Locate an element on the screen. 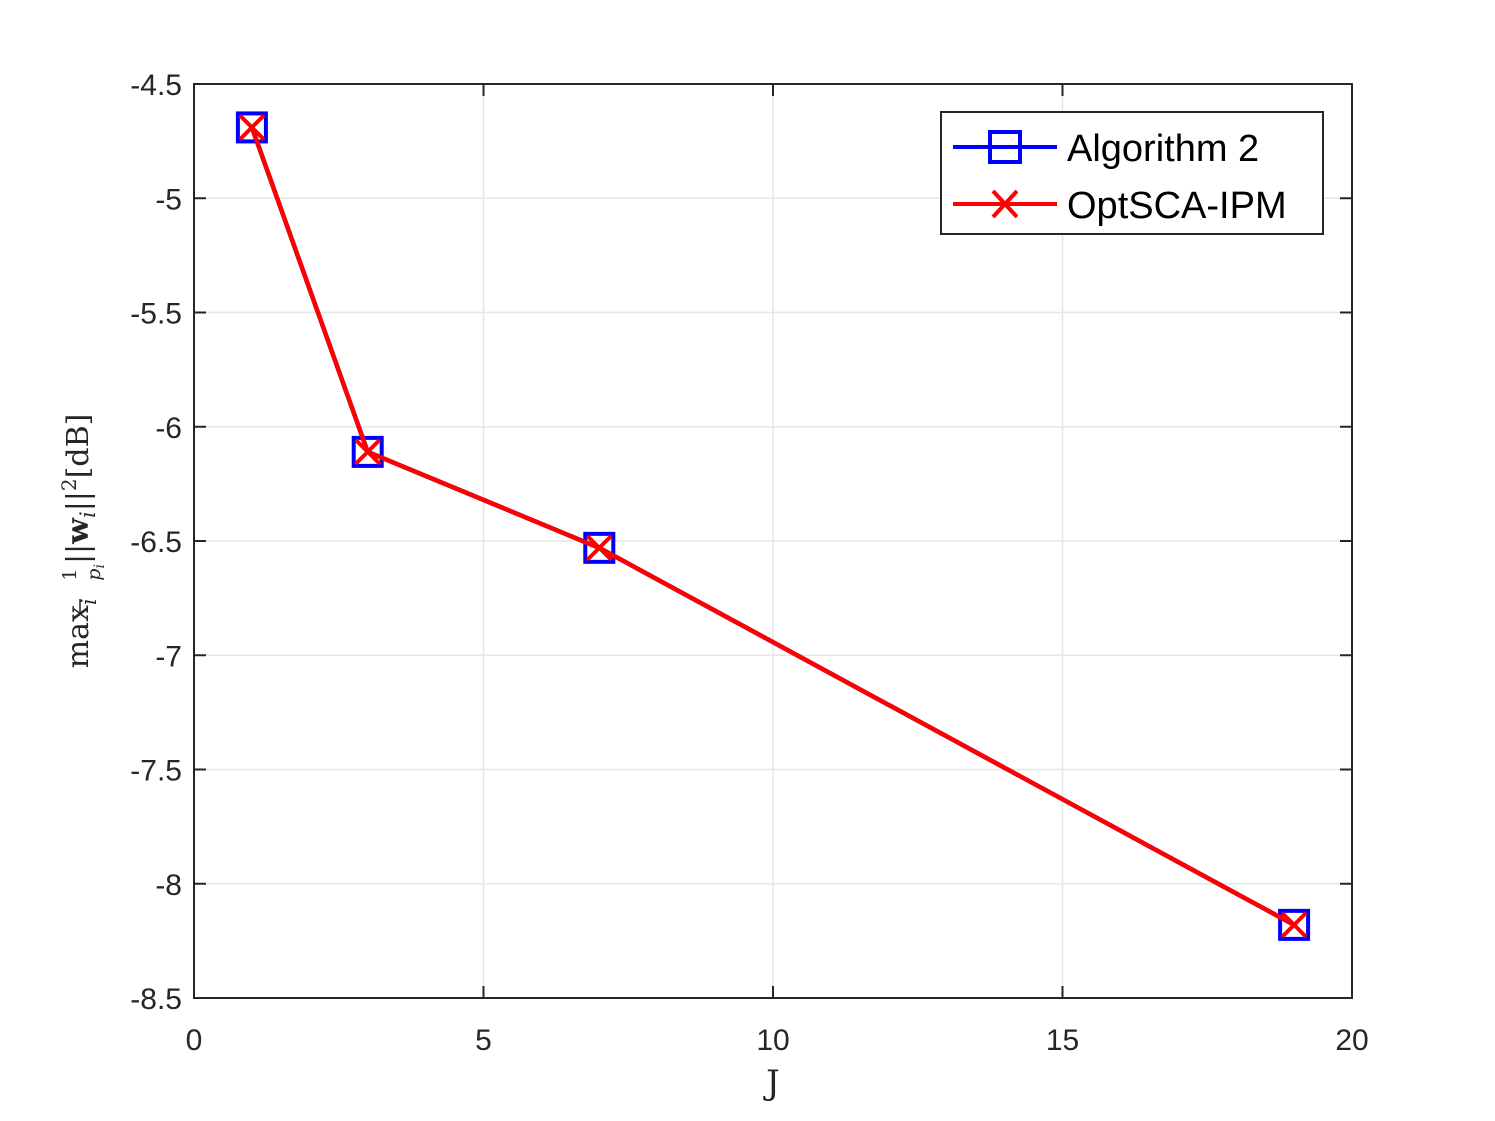 This screenshot has width=1495, height=1121. y-title-vec: w is located at coordinates (78, 531).